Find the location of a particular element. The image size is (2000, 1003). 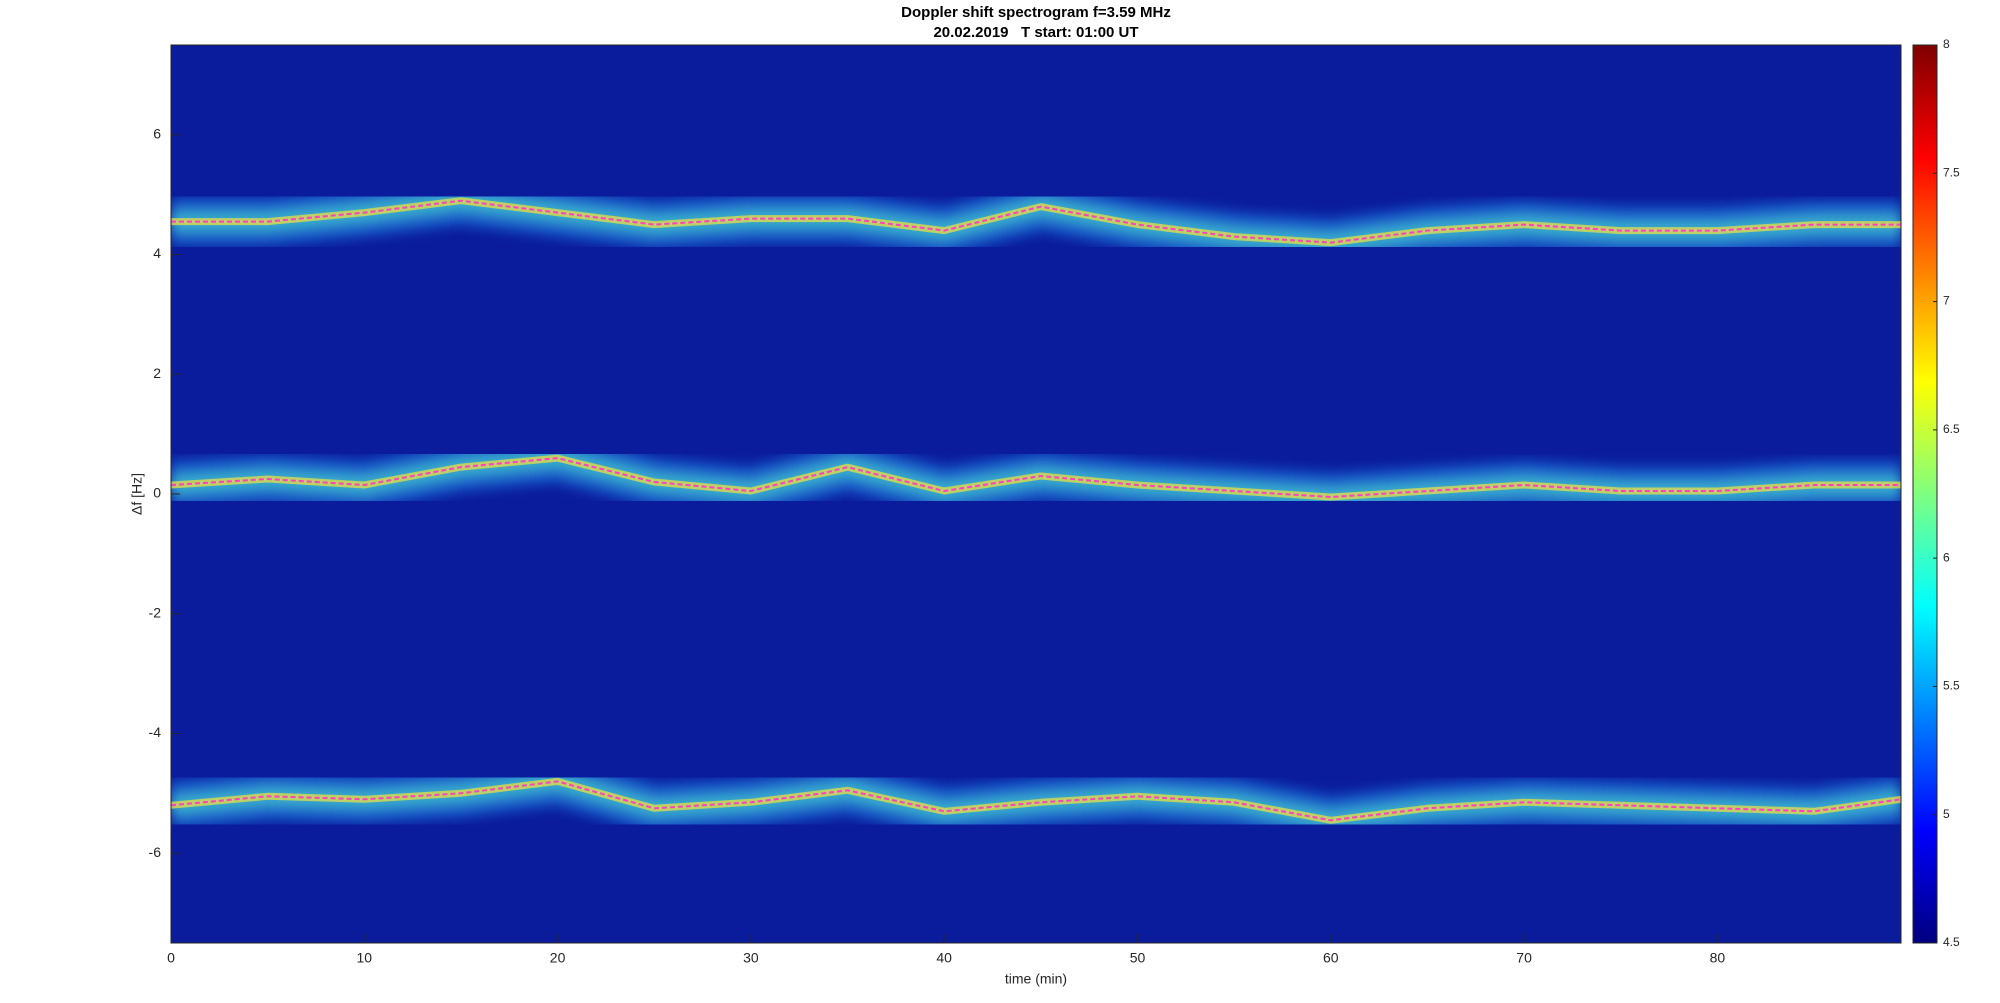

x-axis-label: time (min) is located at coordinates (1036, 979).